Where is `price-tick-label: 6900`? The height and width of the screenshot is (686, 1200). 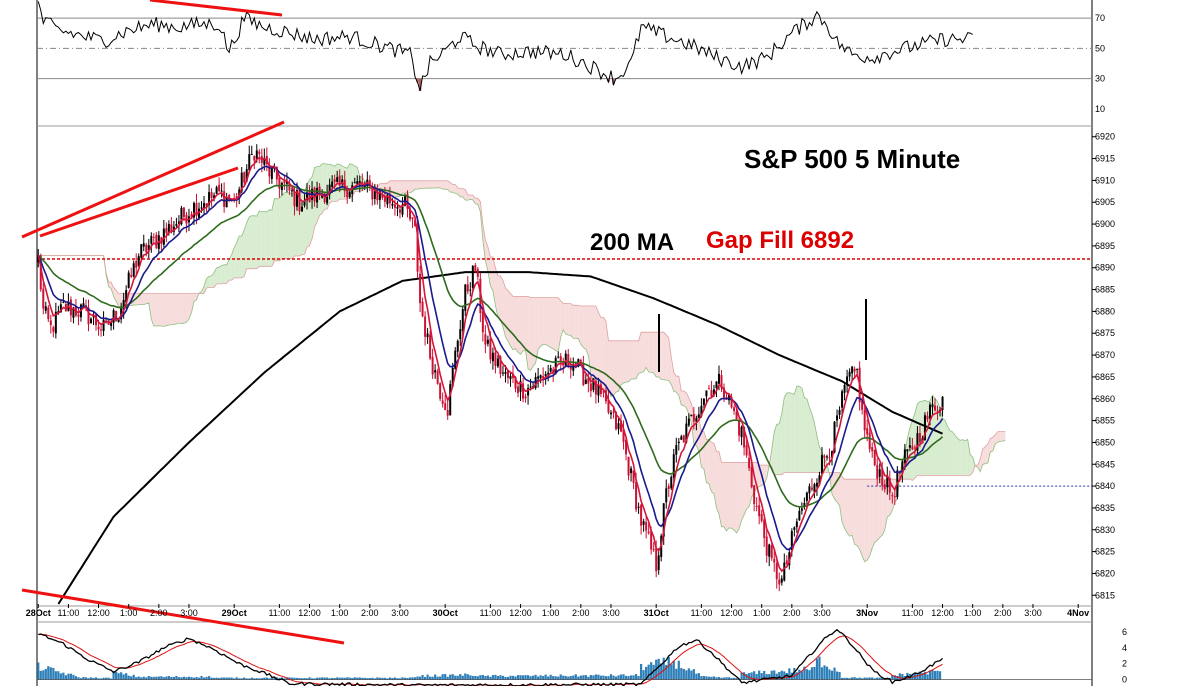
price-tick-label: 6900 is located at coordinates (1105, 224).